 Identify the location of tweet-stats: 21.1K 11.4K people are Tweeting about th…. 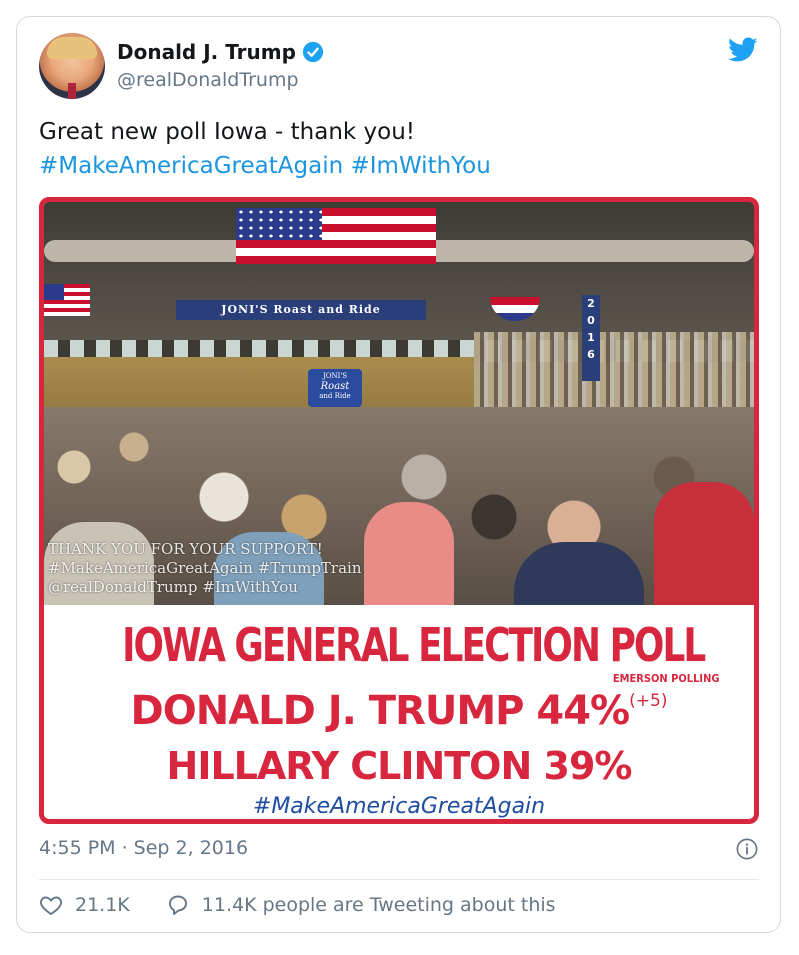
(315, 905).